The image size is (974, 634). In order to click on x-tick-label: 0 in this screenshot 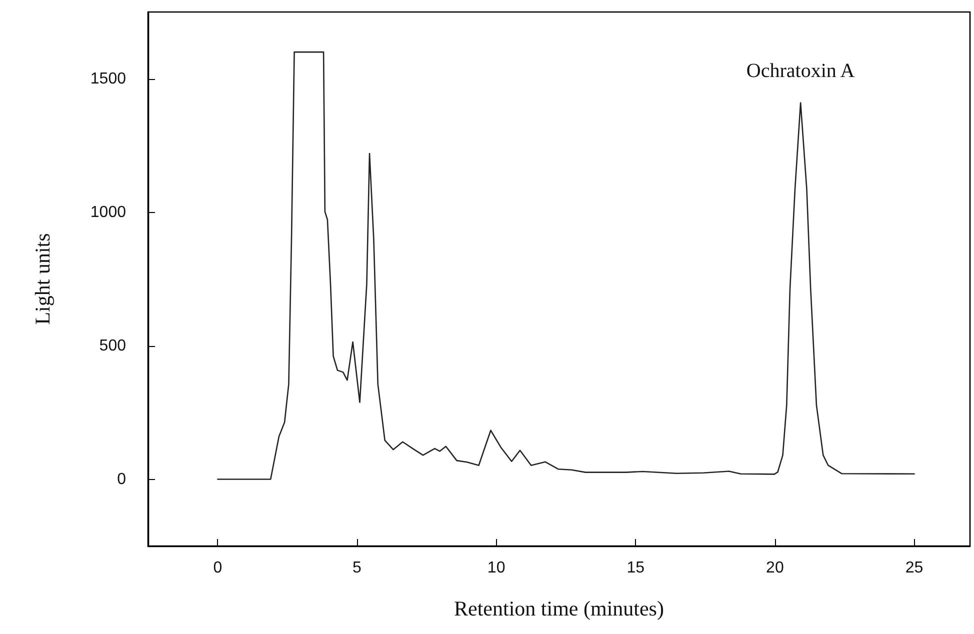, I will do `click(217, 568)`.